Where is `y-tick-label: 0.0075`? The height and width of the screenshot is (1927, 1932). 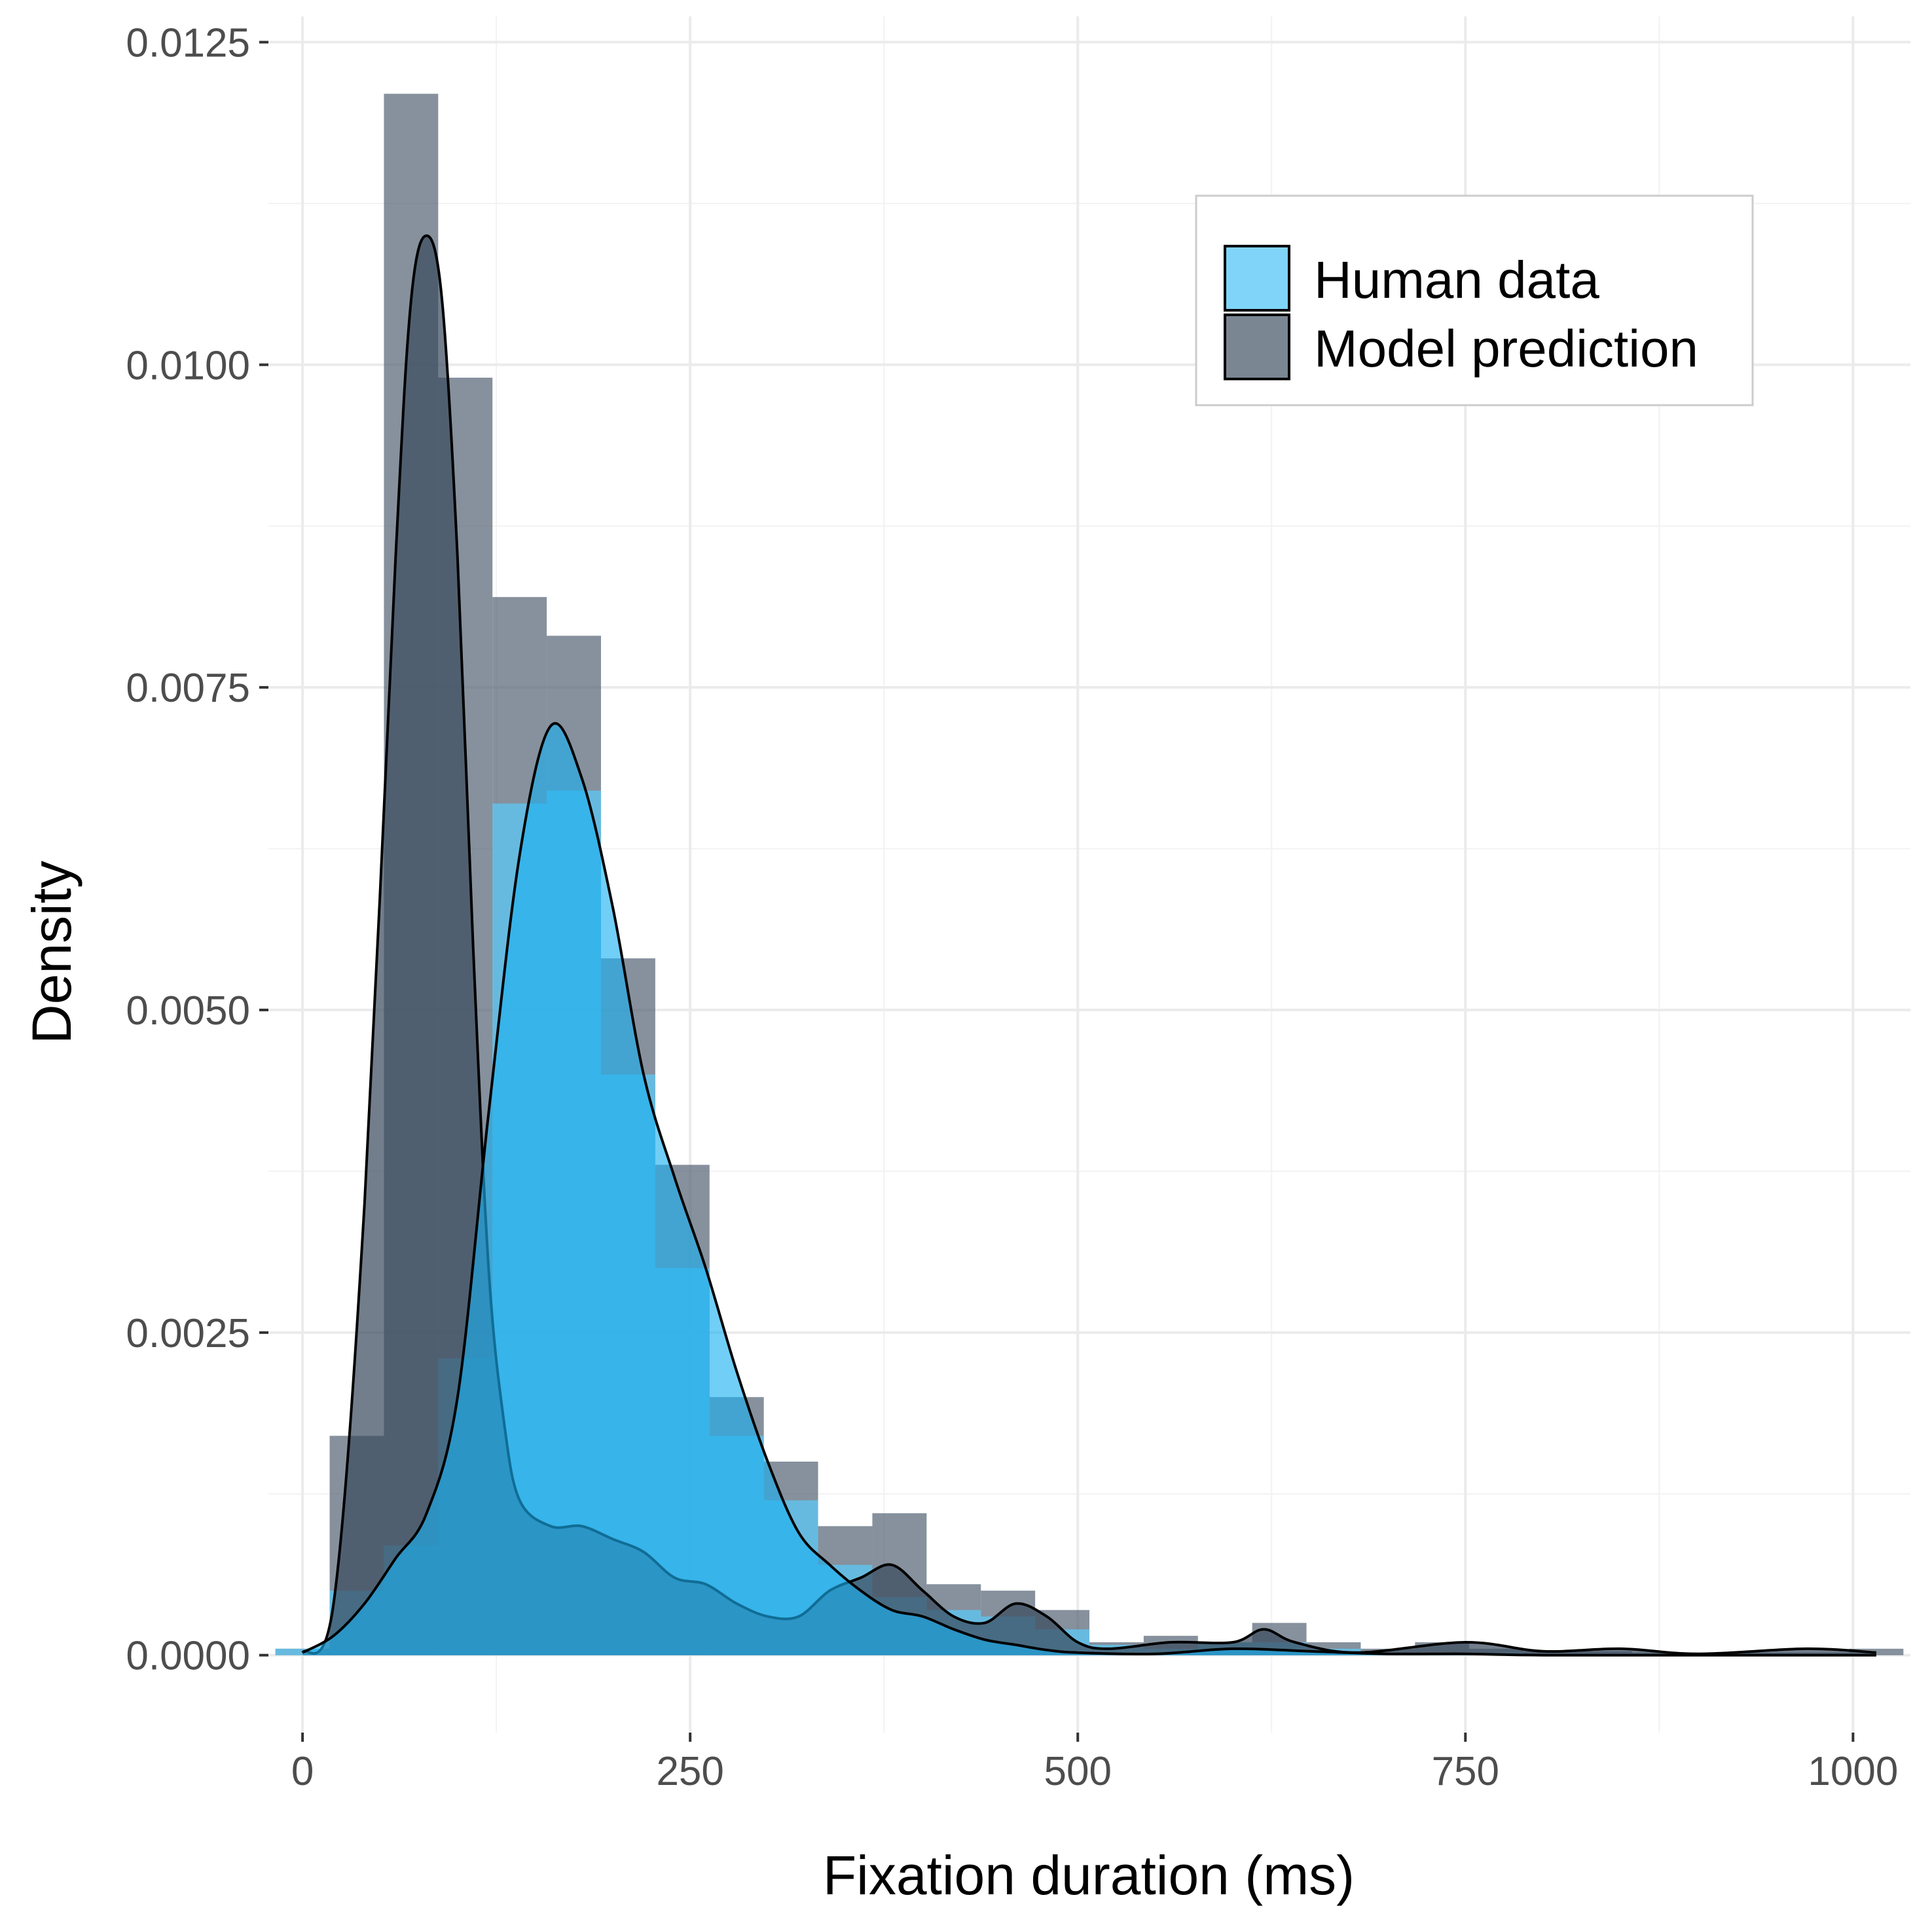
y-tick-label: 0.0075 is located at coordinates (188, 688).